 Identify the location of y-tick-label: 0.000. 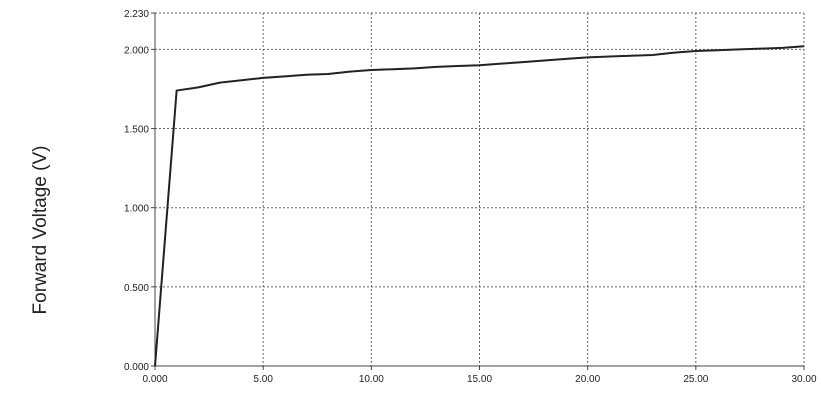
(136, 367).